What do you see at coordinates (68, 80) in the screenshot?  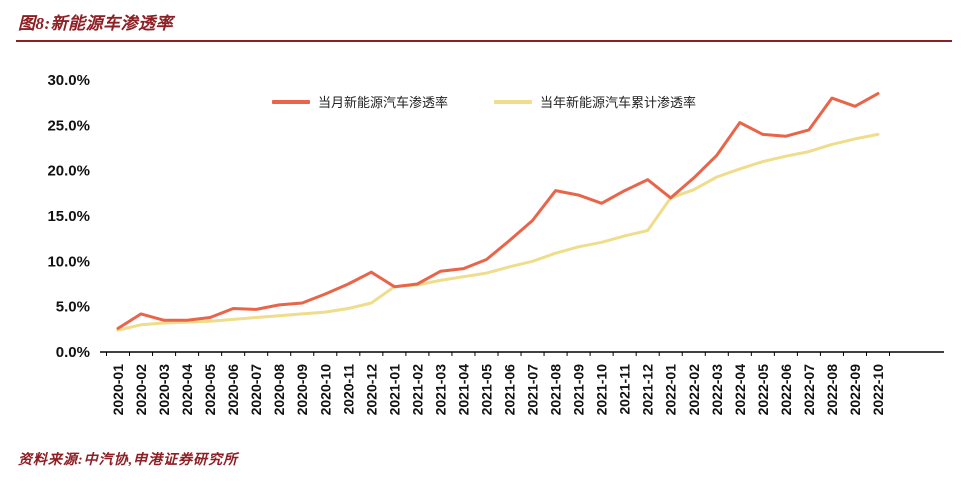 I see `y-axis-tick-label: 30.0%` at bounding box center [68, 80].